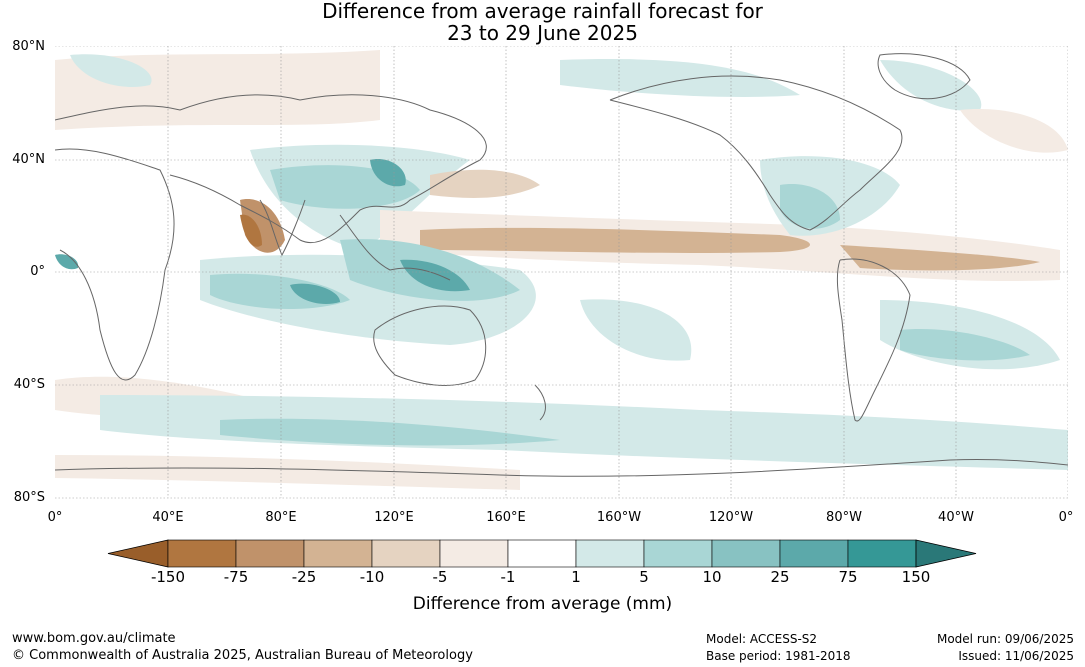 This screenshot has width=1085, height=667. What do you see at coordinates (956, 517) in the screenshot?
I see `lon-label-40w: 40°W` at bounding box center [956, 517].